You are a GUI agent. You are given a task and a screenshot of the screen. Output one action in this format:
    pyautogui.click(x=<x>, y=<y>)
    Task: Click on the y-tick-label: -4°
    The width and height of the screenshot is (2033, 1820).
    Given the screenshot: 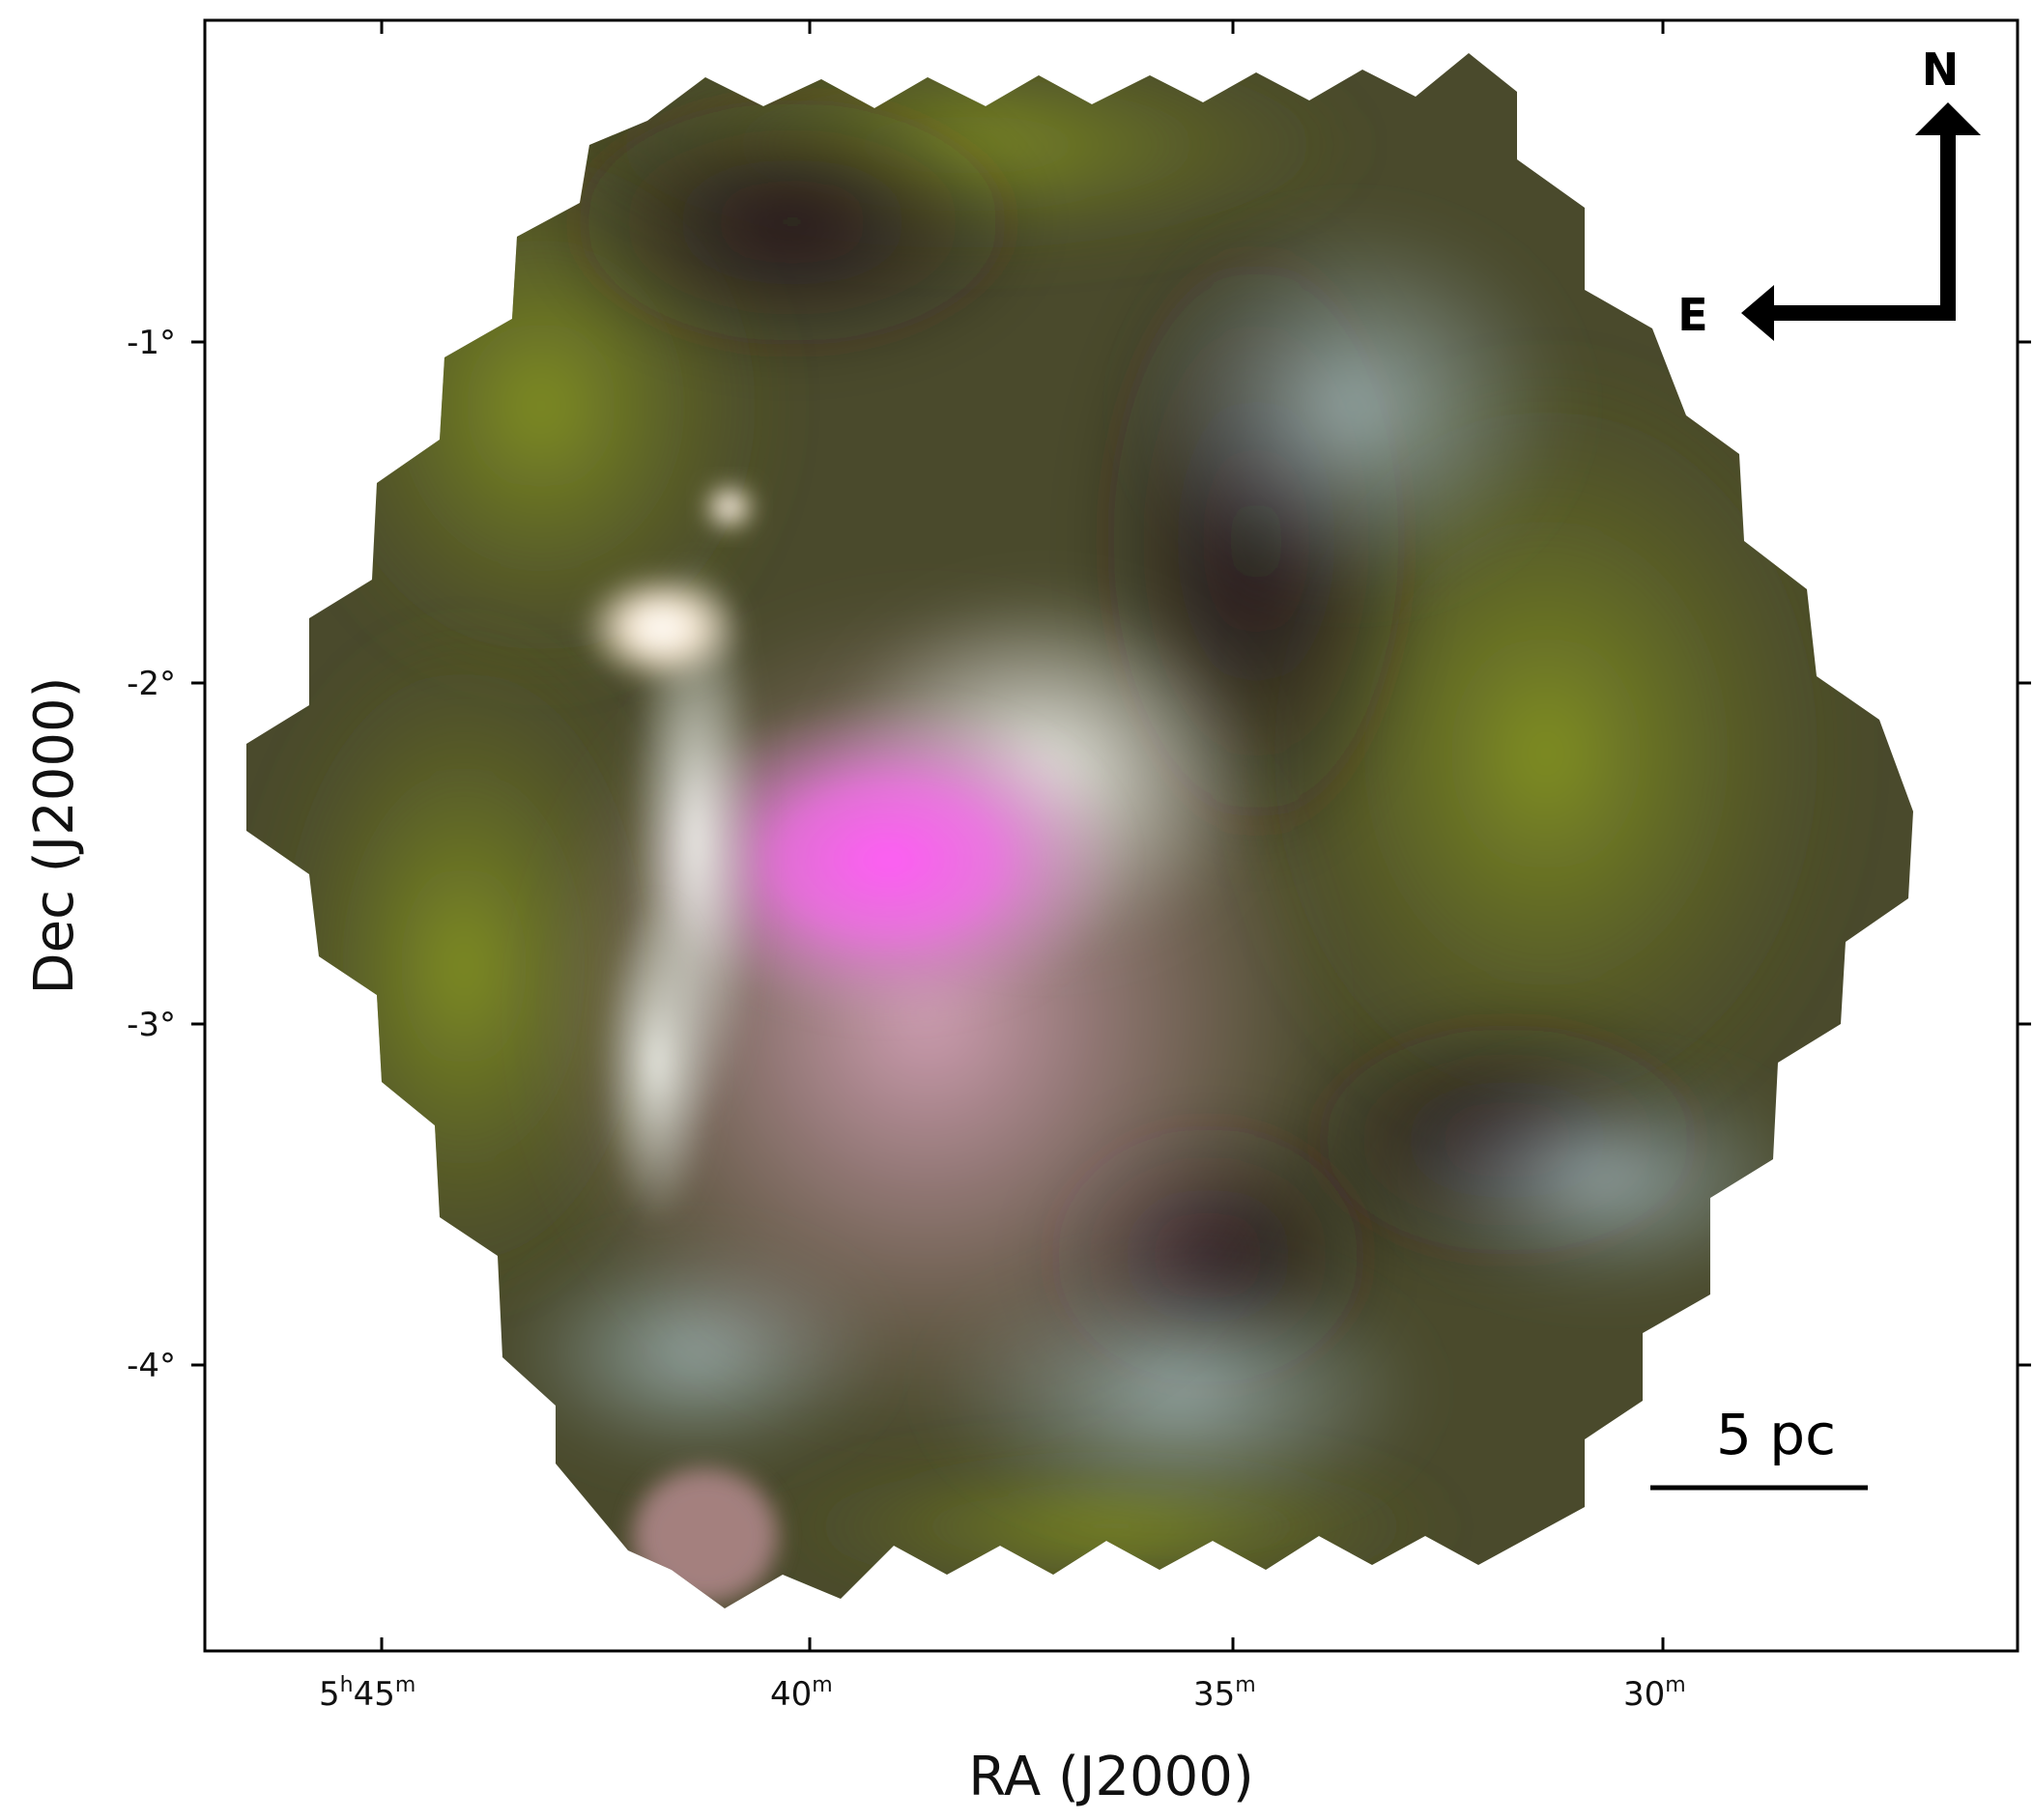 What is the action you would take?
    pyautogui.click(x=151, y=1366)
    